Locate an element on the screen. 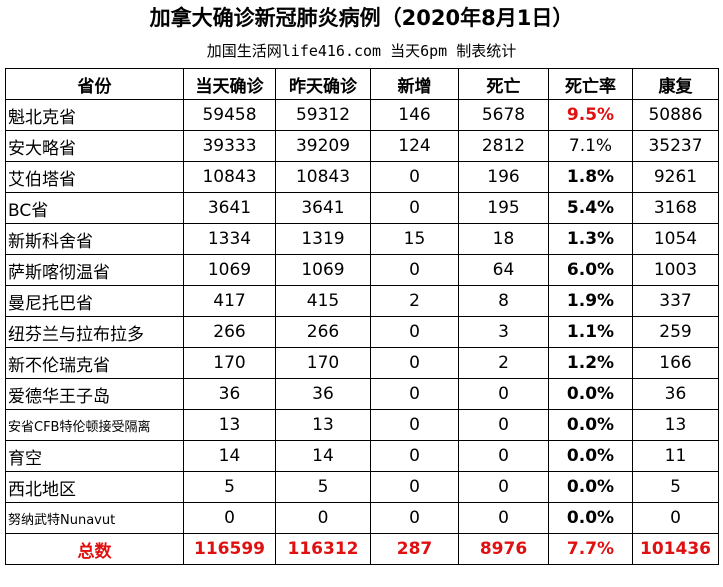  province-cell: BC省 is located at coordinates (94, 208).